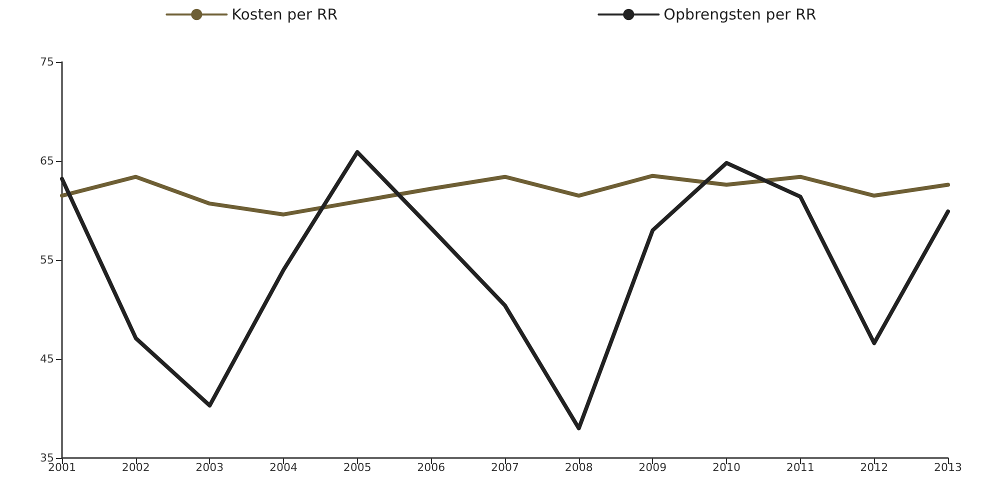 The image size is (982, 480). I want to click on legend-label: Kosten per RR, so click(285, 15).